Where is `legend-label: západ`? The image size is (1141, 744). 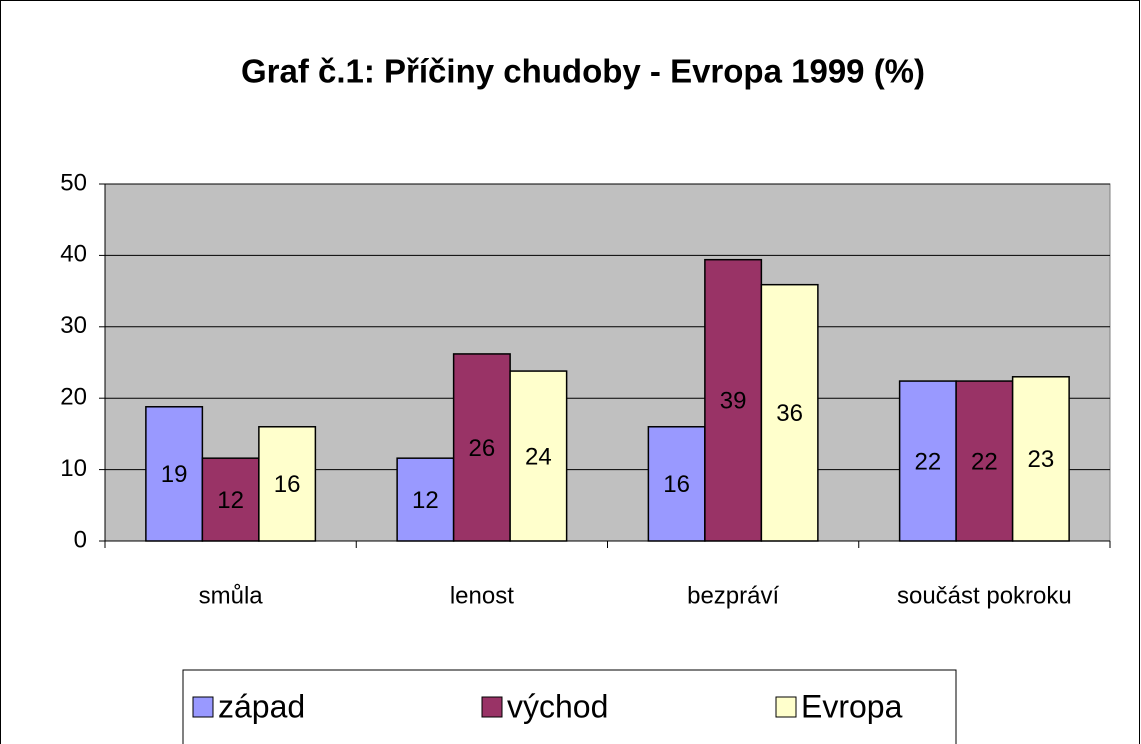 legend-label: západ is located at coordinates (261, 706).